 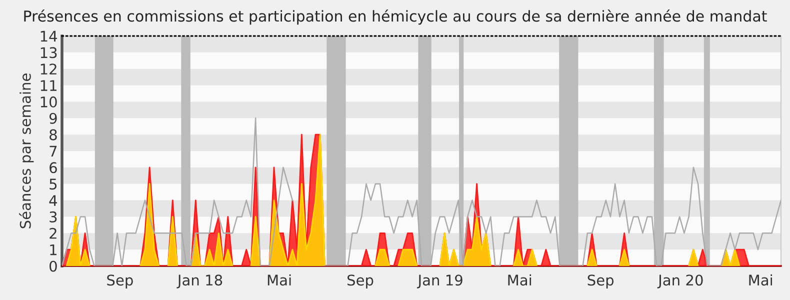 I want to click on y-tick-label: 4, so click(x=53, y=200).